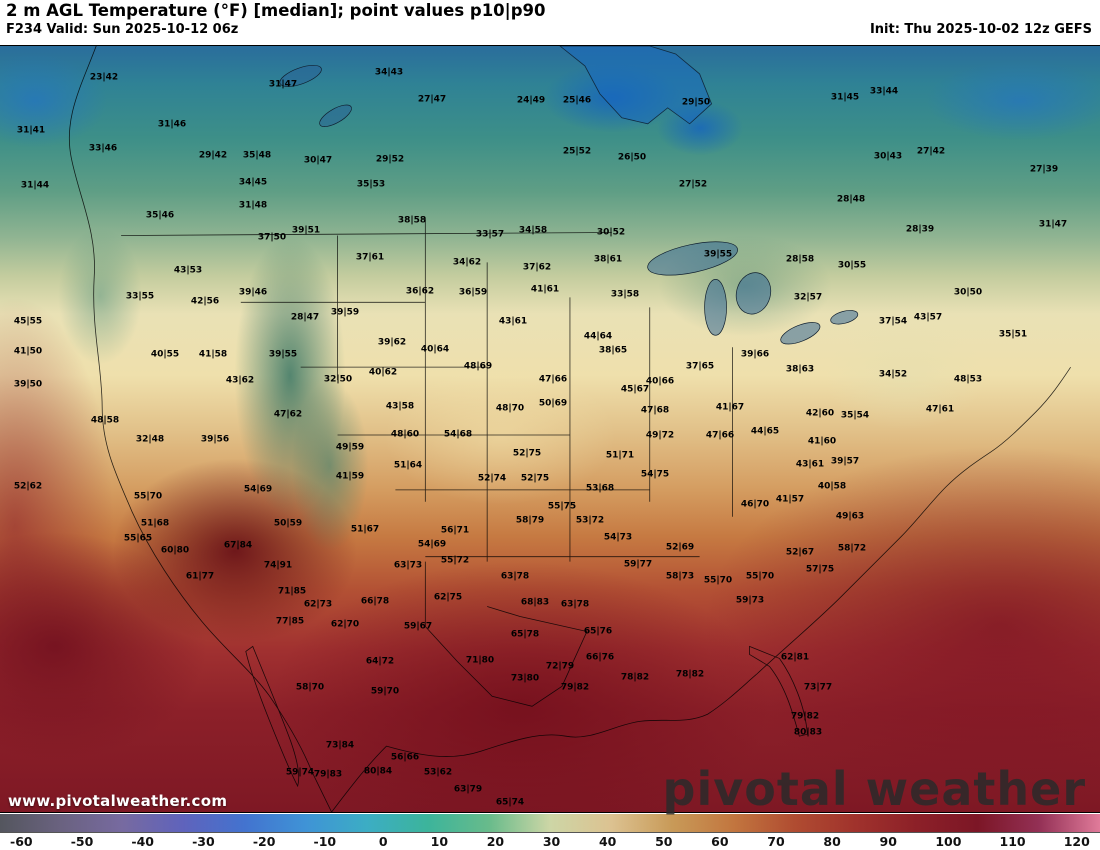  I want to click on texas-border, so click(506, 634).